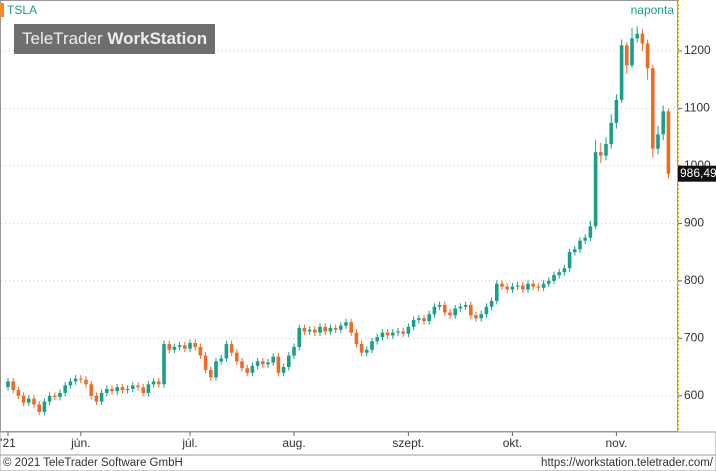  I want to click on y-tick-label: 700, so click(694, 338).